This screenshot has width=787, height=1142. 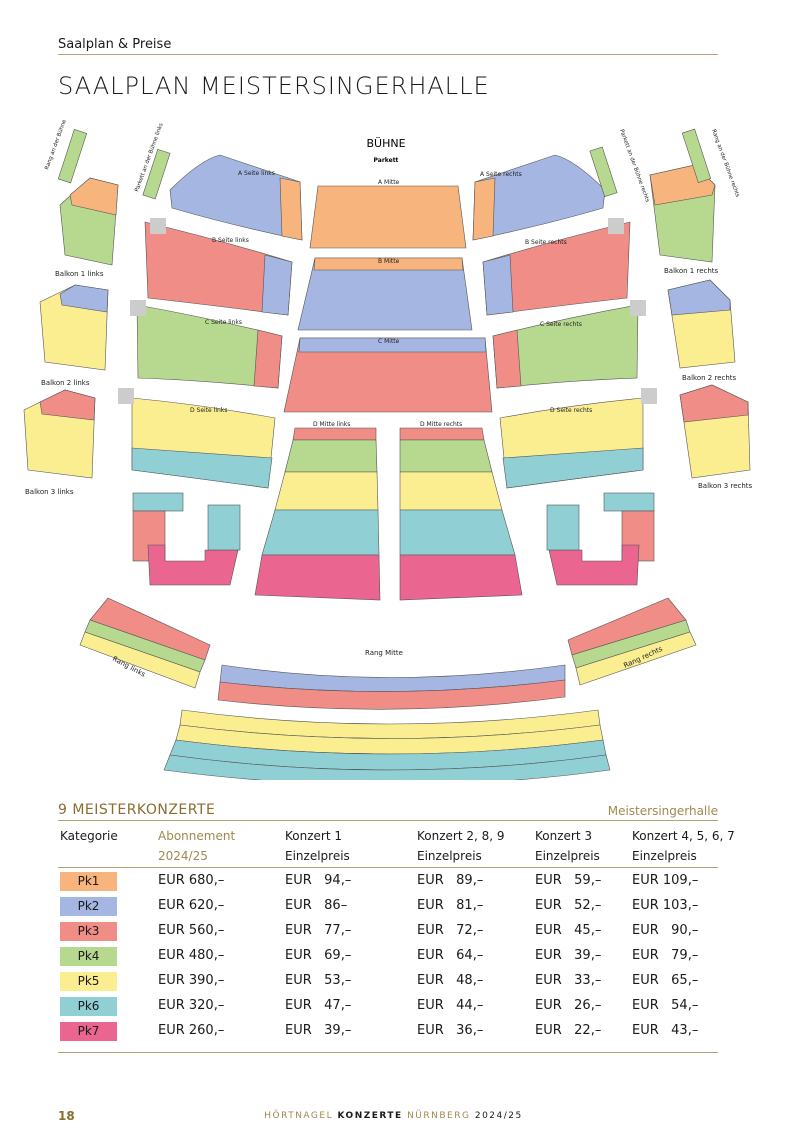 I want to click on label-c-mitte: C Mitte, so click(x=389, y=341).